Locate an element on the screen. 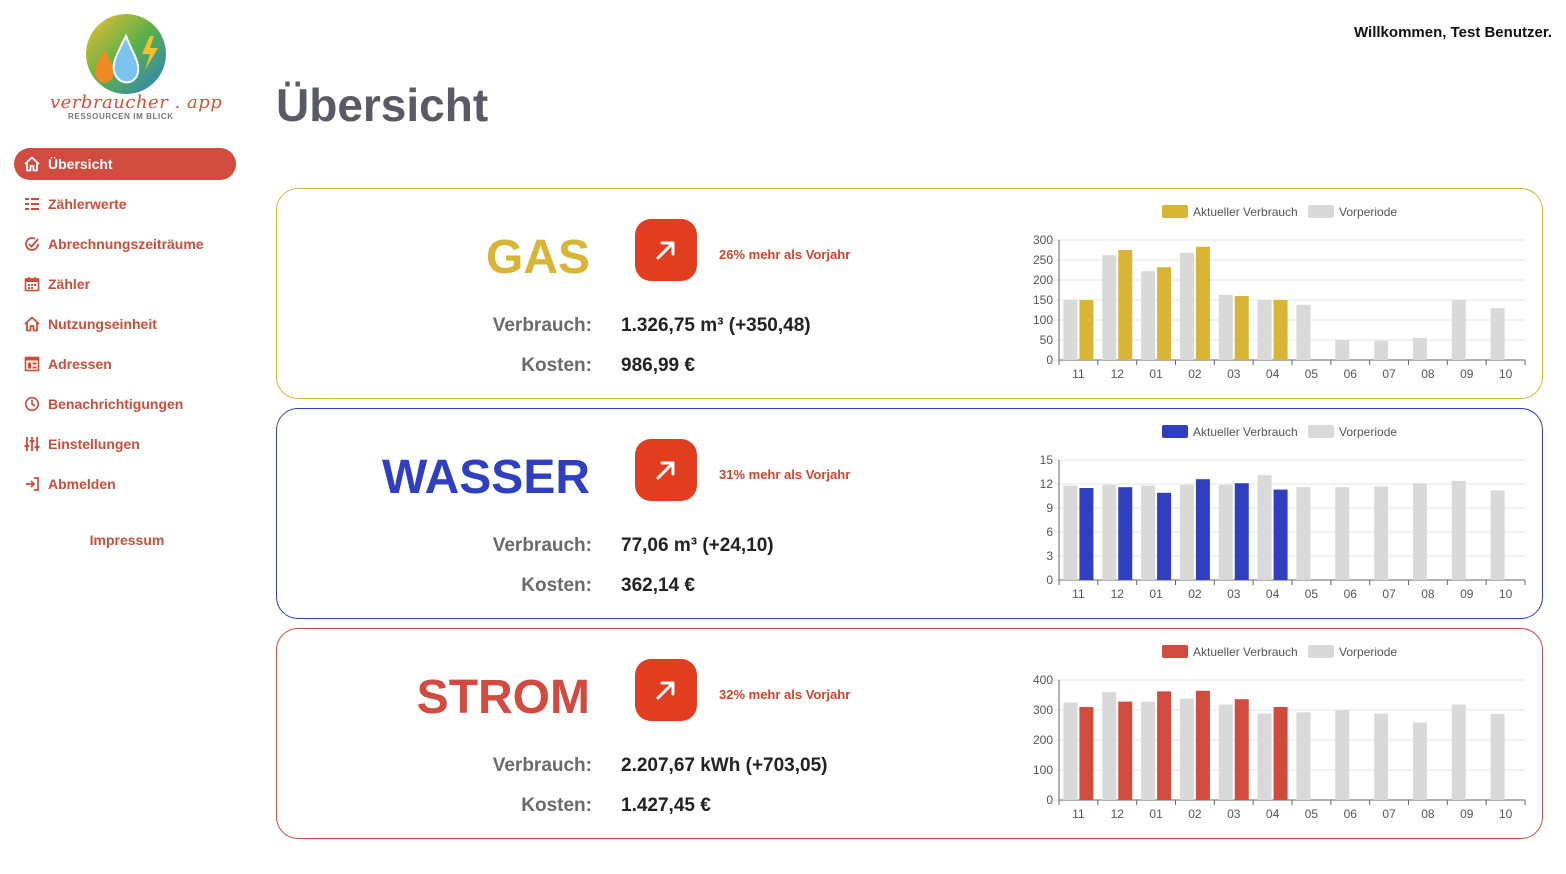 Image resolution: width=1566 pixels, height=874 pixels. wasser-verbrauch-value: 77,06 m³ (+24,10) is located at coordinates (697, 545).